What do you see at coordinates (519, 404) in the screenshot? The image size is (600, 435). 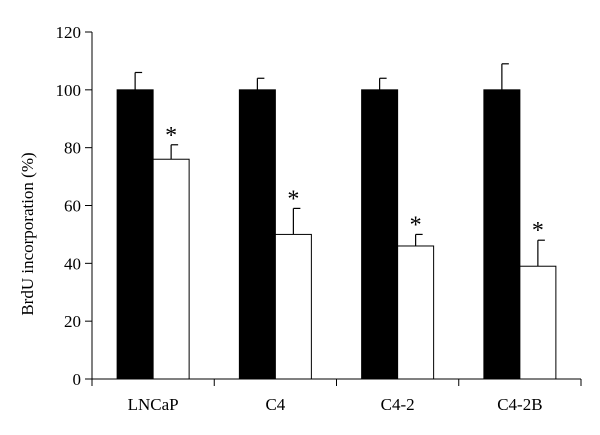 I see `category-label: C4-2B` at bounding box center [519, 404].